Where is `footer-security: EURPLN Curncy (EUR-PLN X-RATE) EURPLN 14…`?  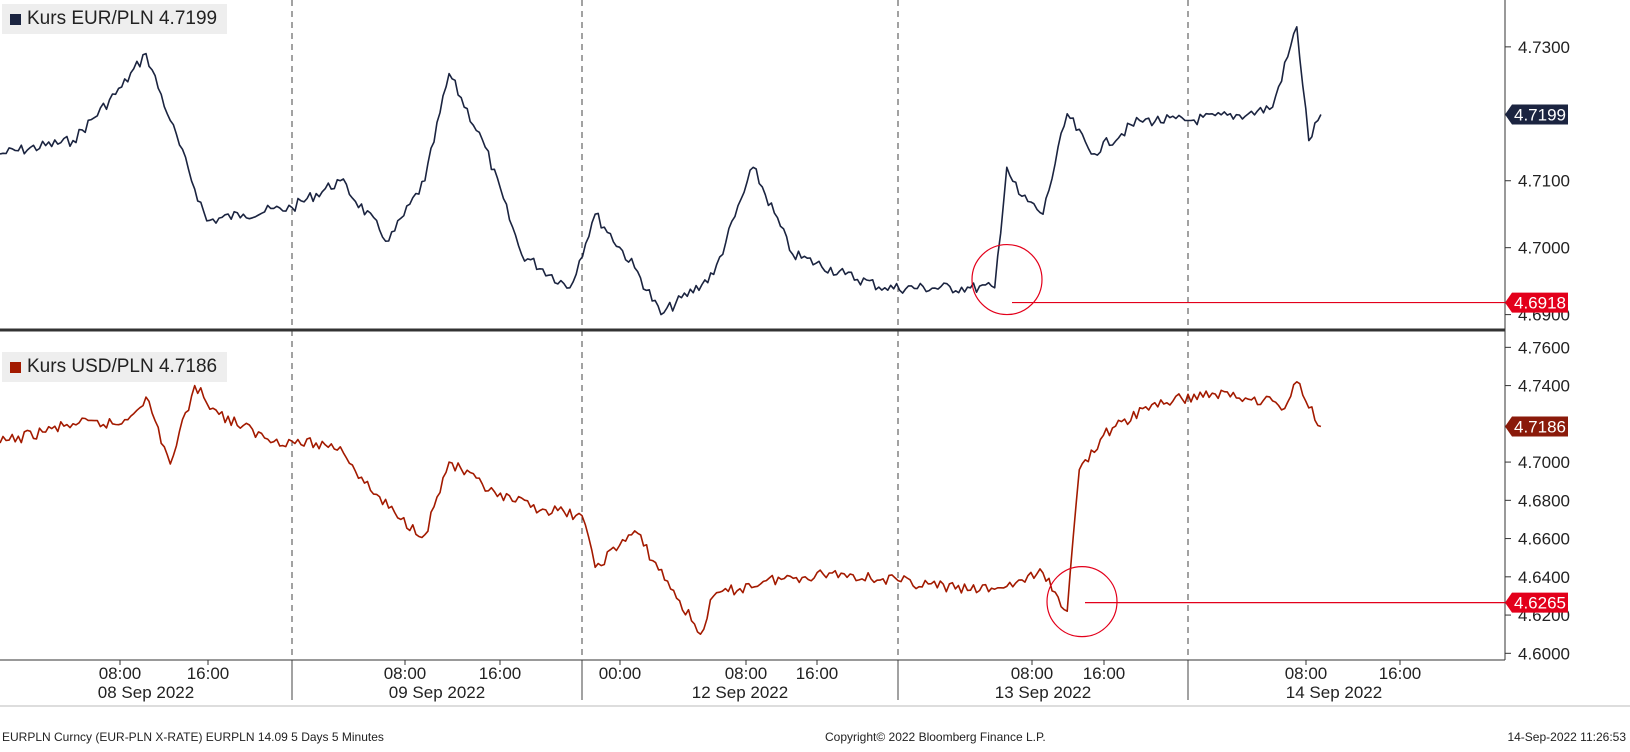 footer-security: EURPLN Curncy (EUR-PLN X-RATE) EURPLN 14… is located at coordinates (193, 737).